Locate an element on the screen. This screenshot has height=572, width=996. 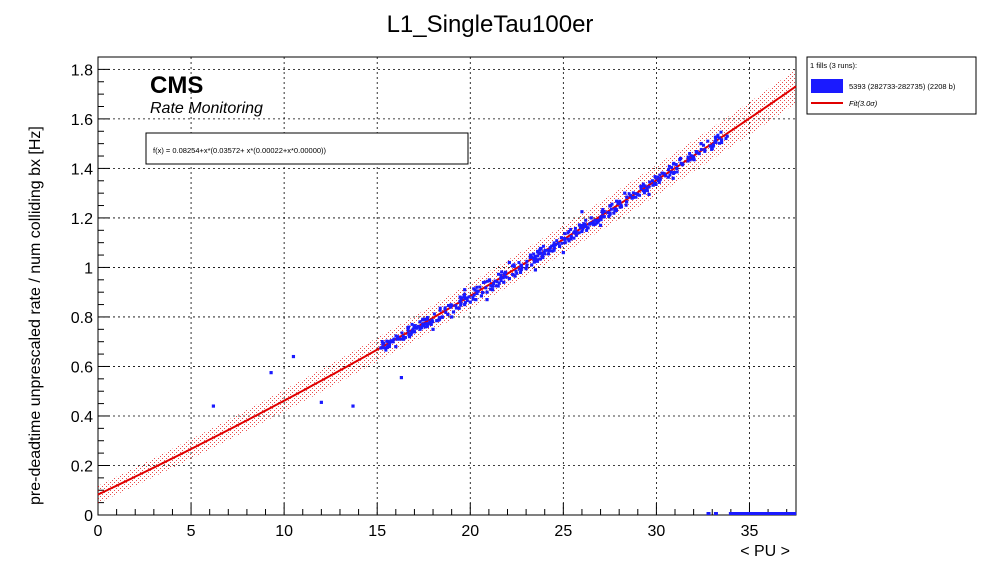
x-tick-label: 0 is located at coordinates (98, 531).